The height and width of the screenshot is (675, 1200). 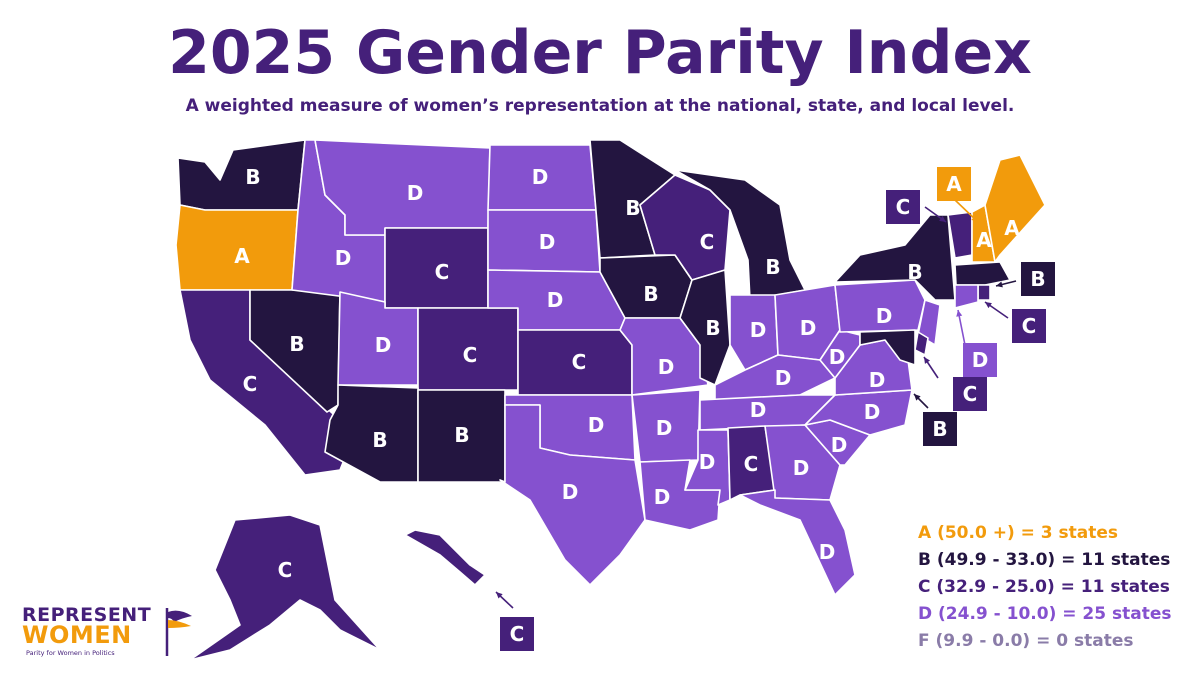 I want to click on callout-box-ct, so click(x=980, y=360).